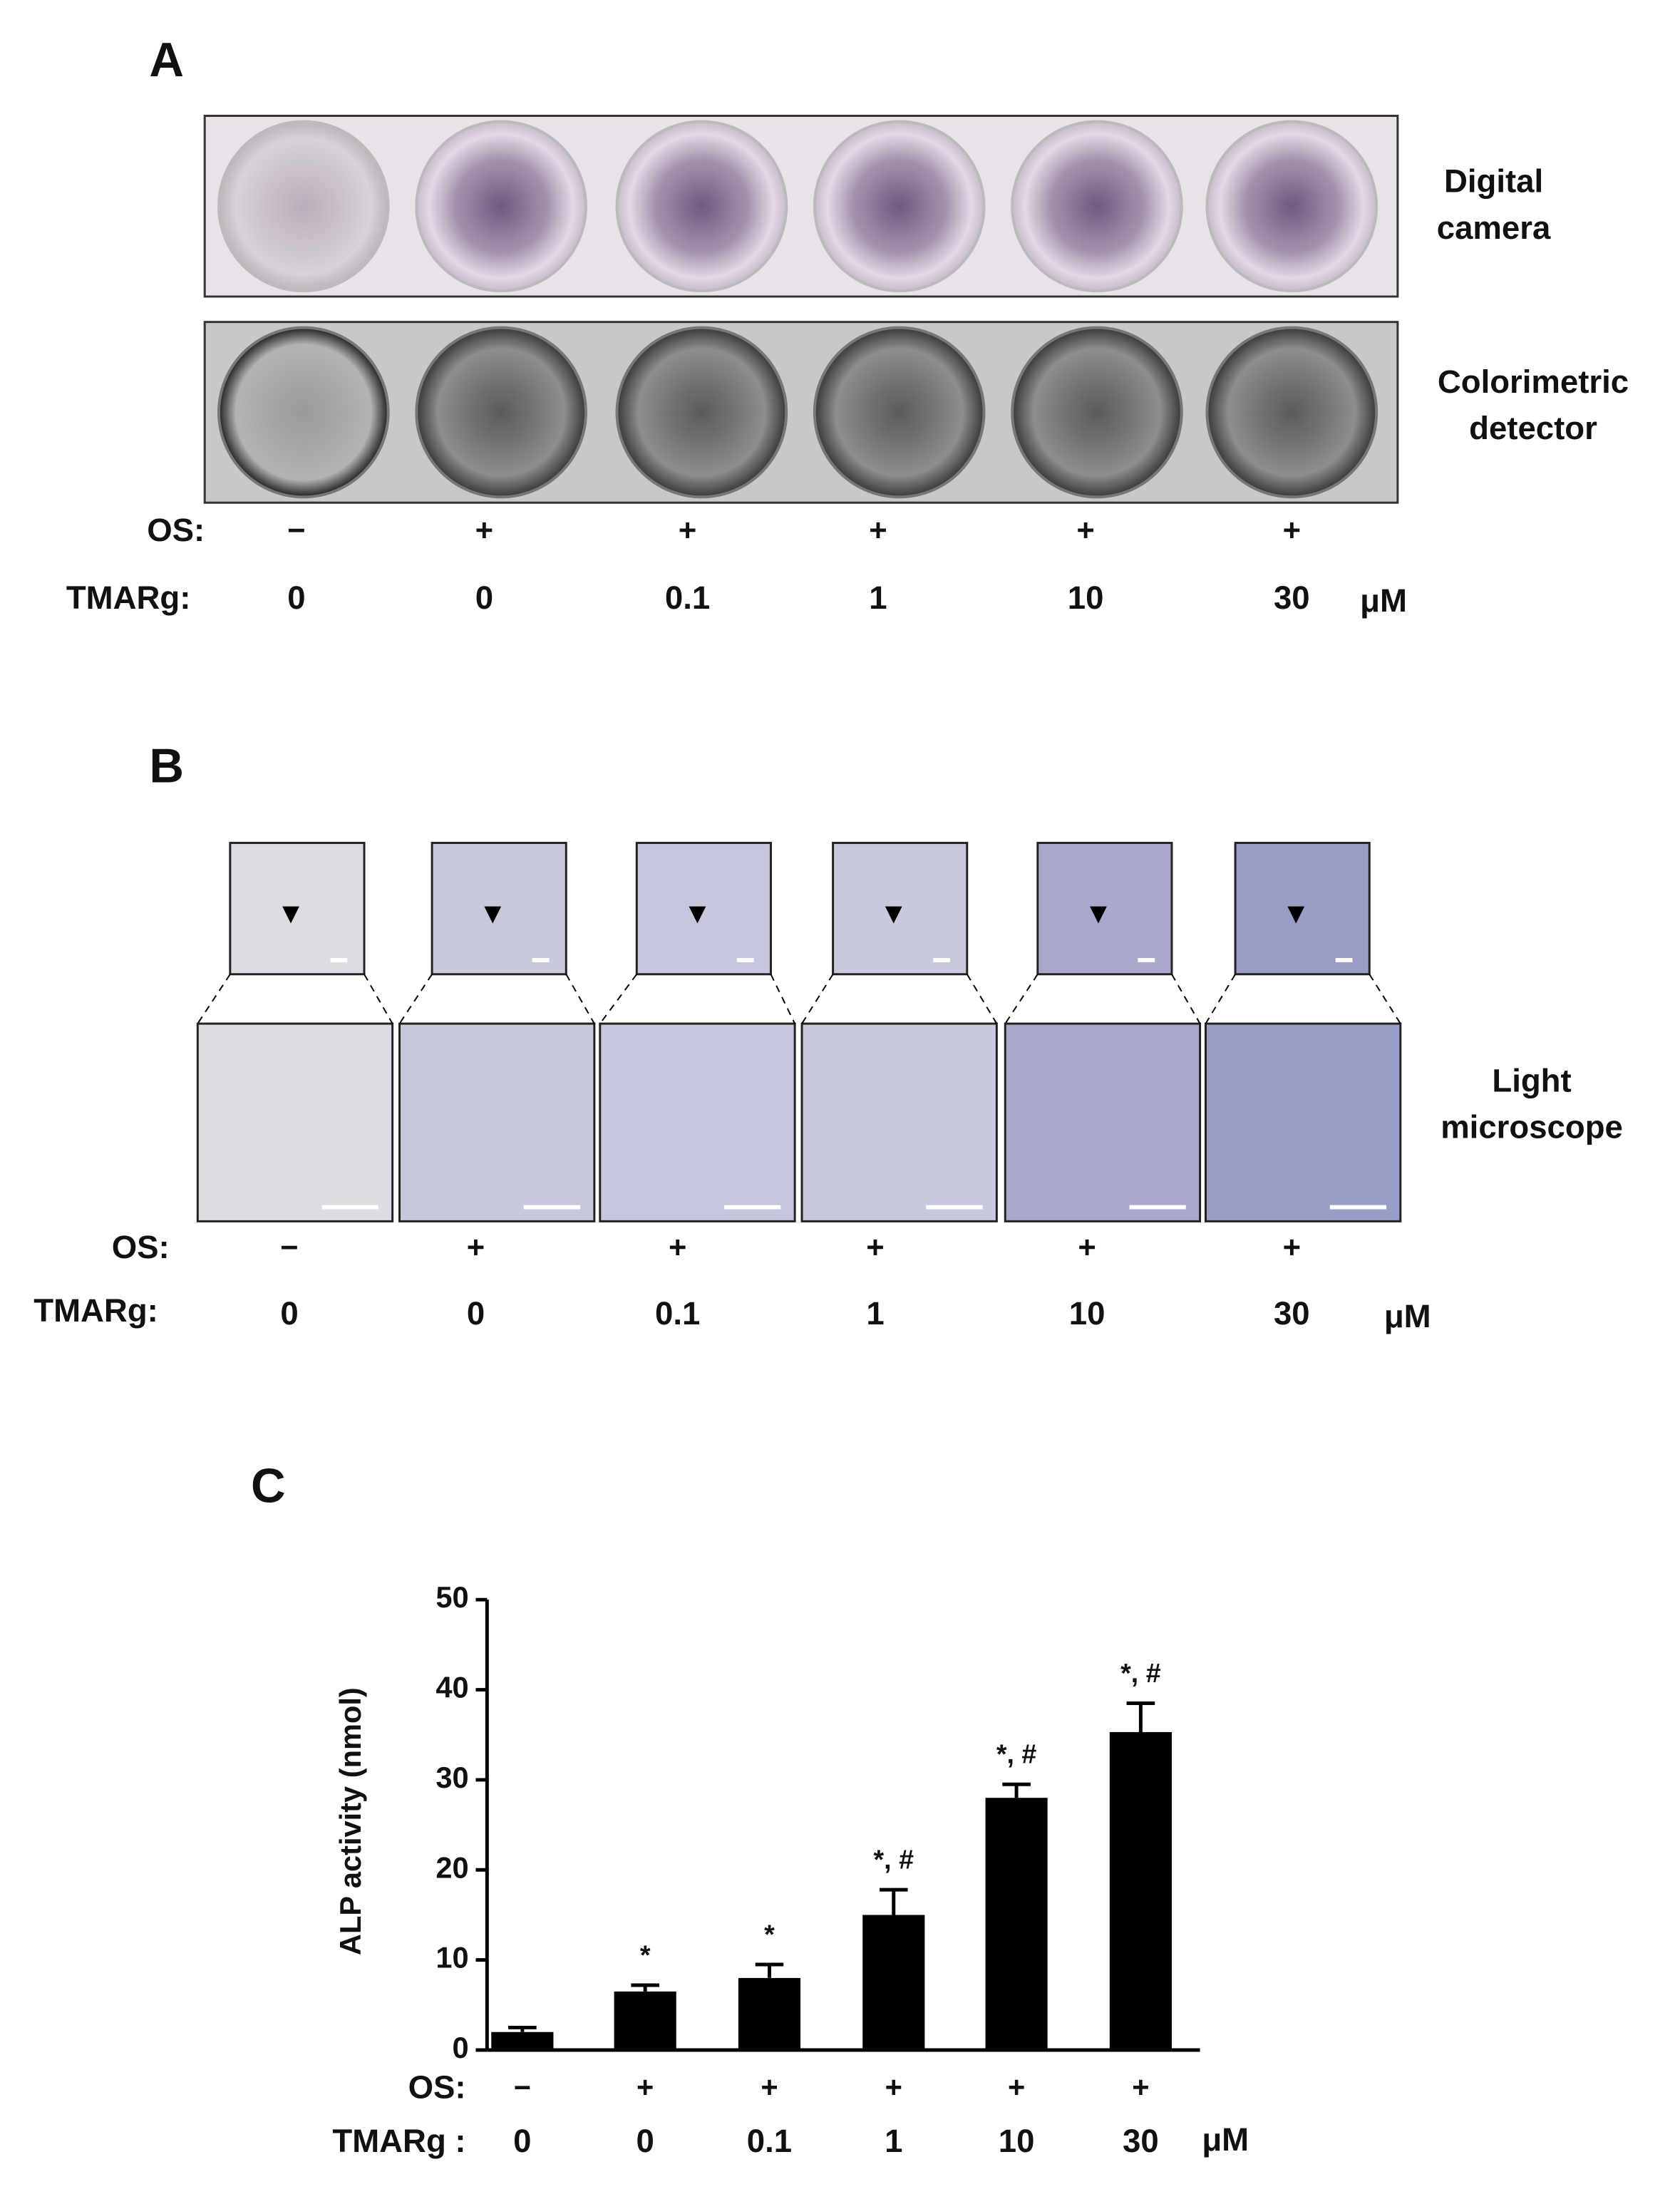 This screenshot has height=2204, width=1680. Describe the element at coordinates (166, 60) in the screenshot. I see `panel-label: A` at that location.